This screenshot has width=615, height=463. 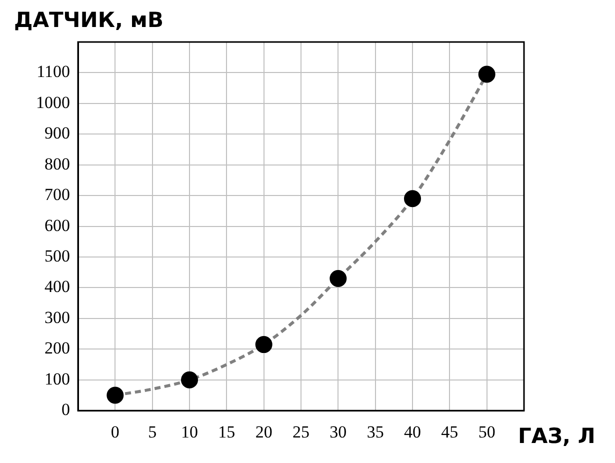 I want to click on y-tick-label: 1100, so click(x=53, y=72).